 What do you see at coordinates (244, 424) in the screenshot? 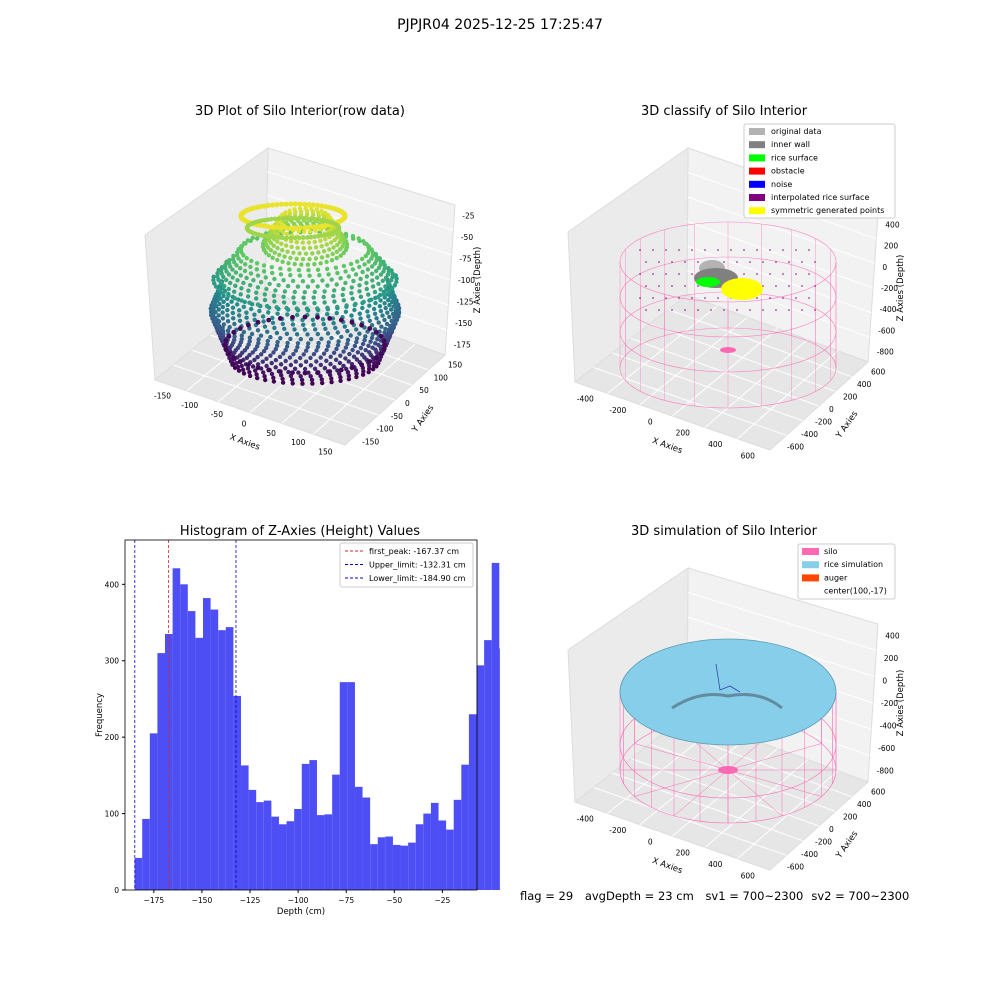
I see `raw-x-tick-label: 0` at bounding box center [244, 424].